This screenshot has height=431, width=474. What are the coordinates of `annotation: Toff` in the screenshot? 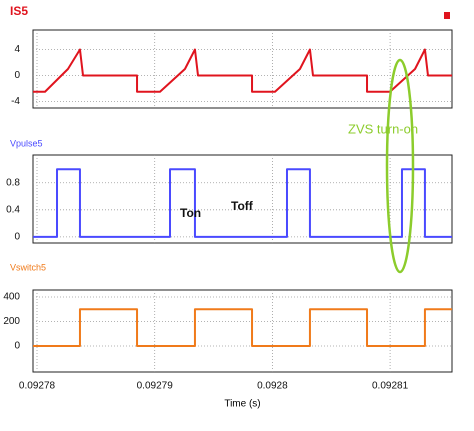 It's located at (242, 206).